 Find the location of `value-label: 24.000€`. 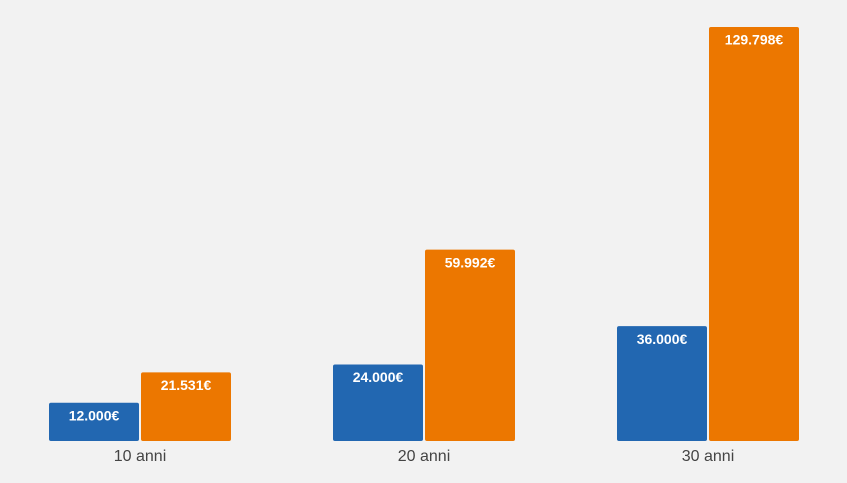

value-label: 24.000€ is located at coordinates (378, 377).